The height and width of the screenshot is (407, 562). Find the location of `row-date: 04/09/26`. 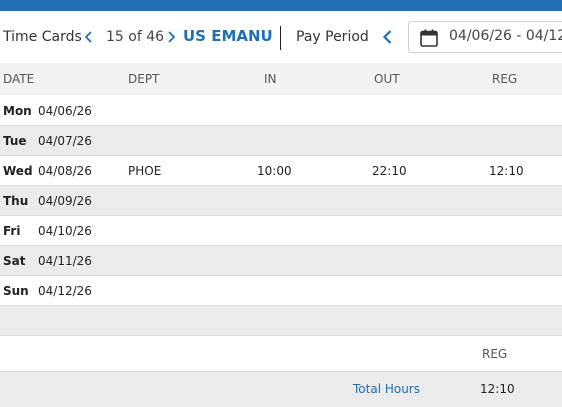

row-date: 04/09/26 is located at coordinates (65, 201).